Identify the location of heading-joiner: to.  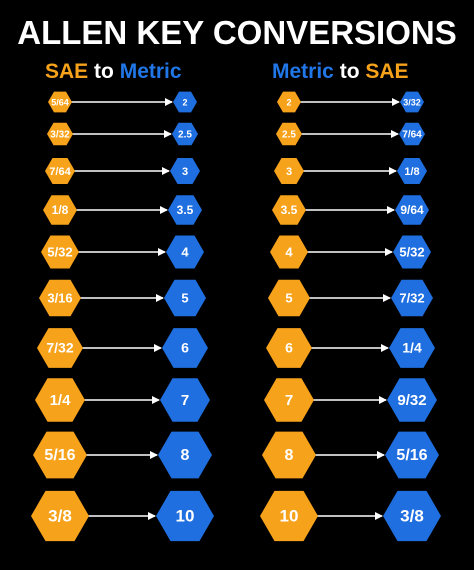
(104, 71).